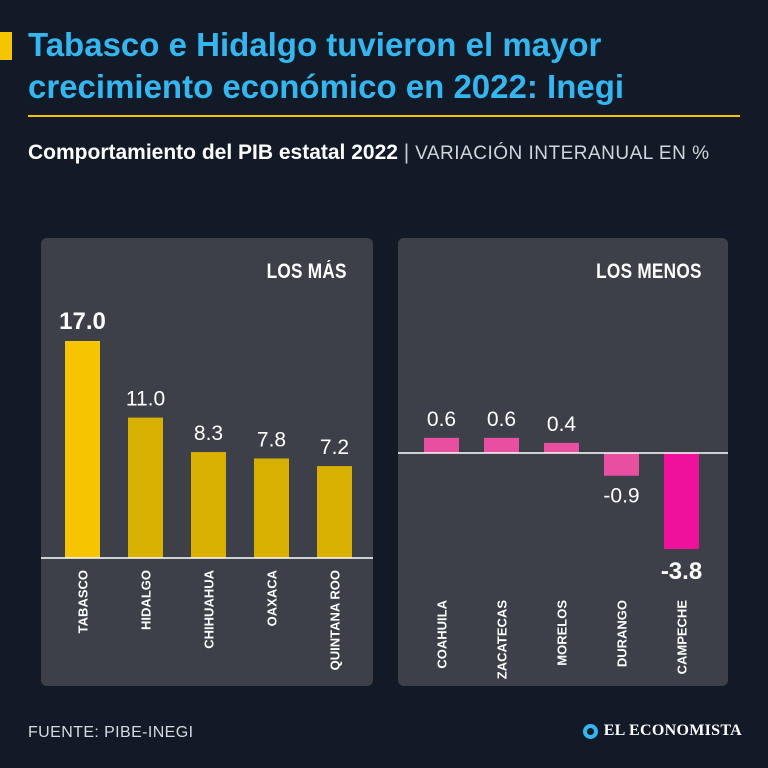  What do you see at coordinates (681, 571) in the screenshot?
I see `value-label: -3.8` at bounding box center [681, 571].